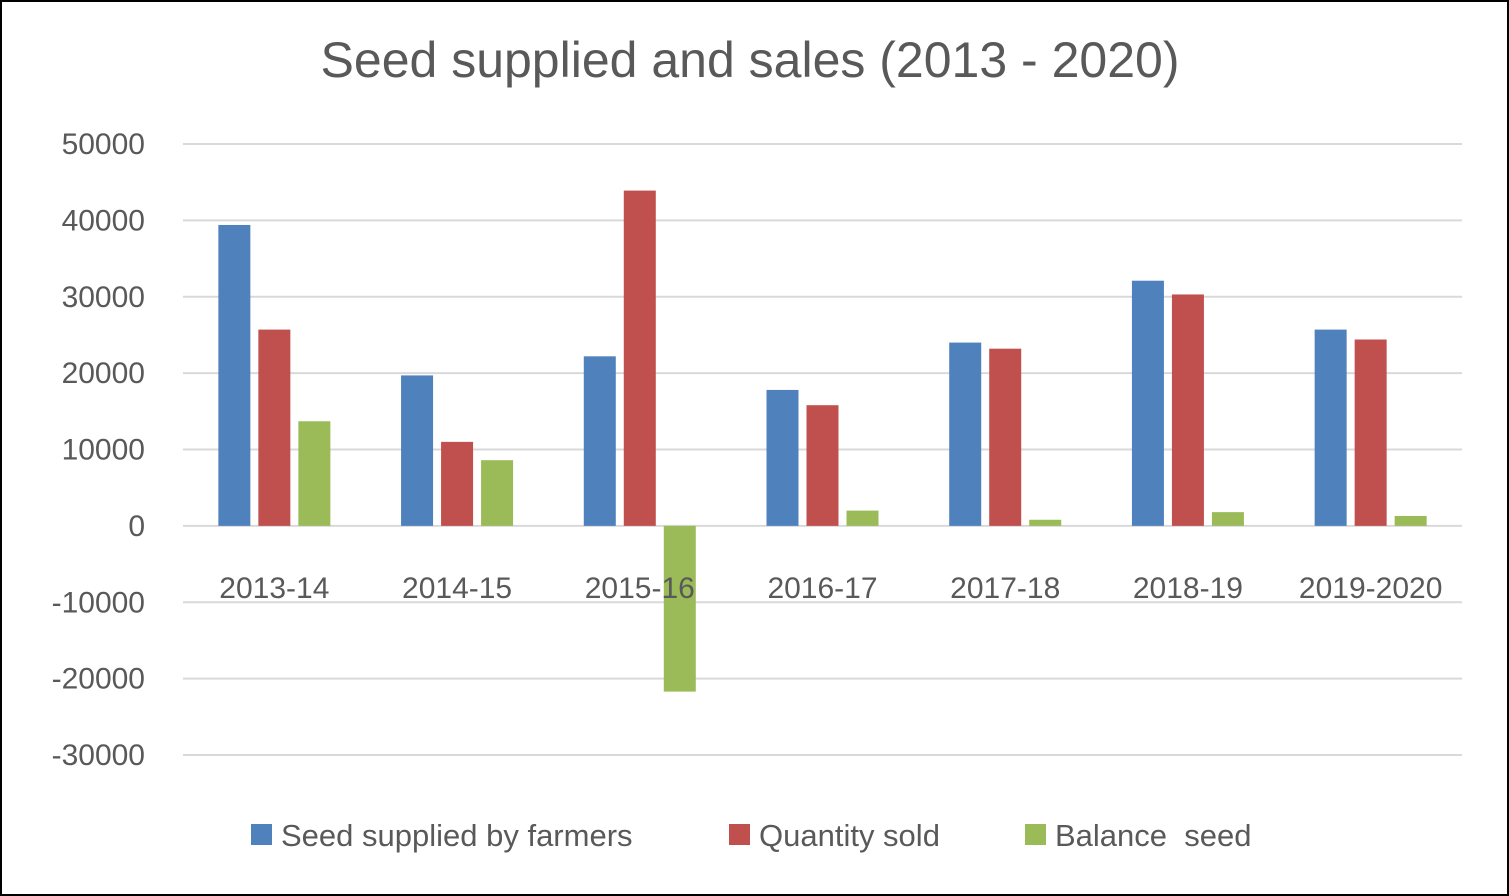 The image size is (1509, 896). Describe the element at coordinates (1188, 588) in the screenshot. I see `x-category-label: 2018-19` at that location.